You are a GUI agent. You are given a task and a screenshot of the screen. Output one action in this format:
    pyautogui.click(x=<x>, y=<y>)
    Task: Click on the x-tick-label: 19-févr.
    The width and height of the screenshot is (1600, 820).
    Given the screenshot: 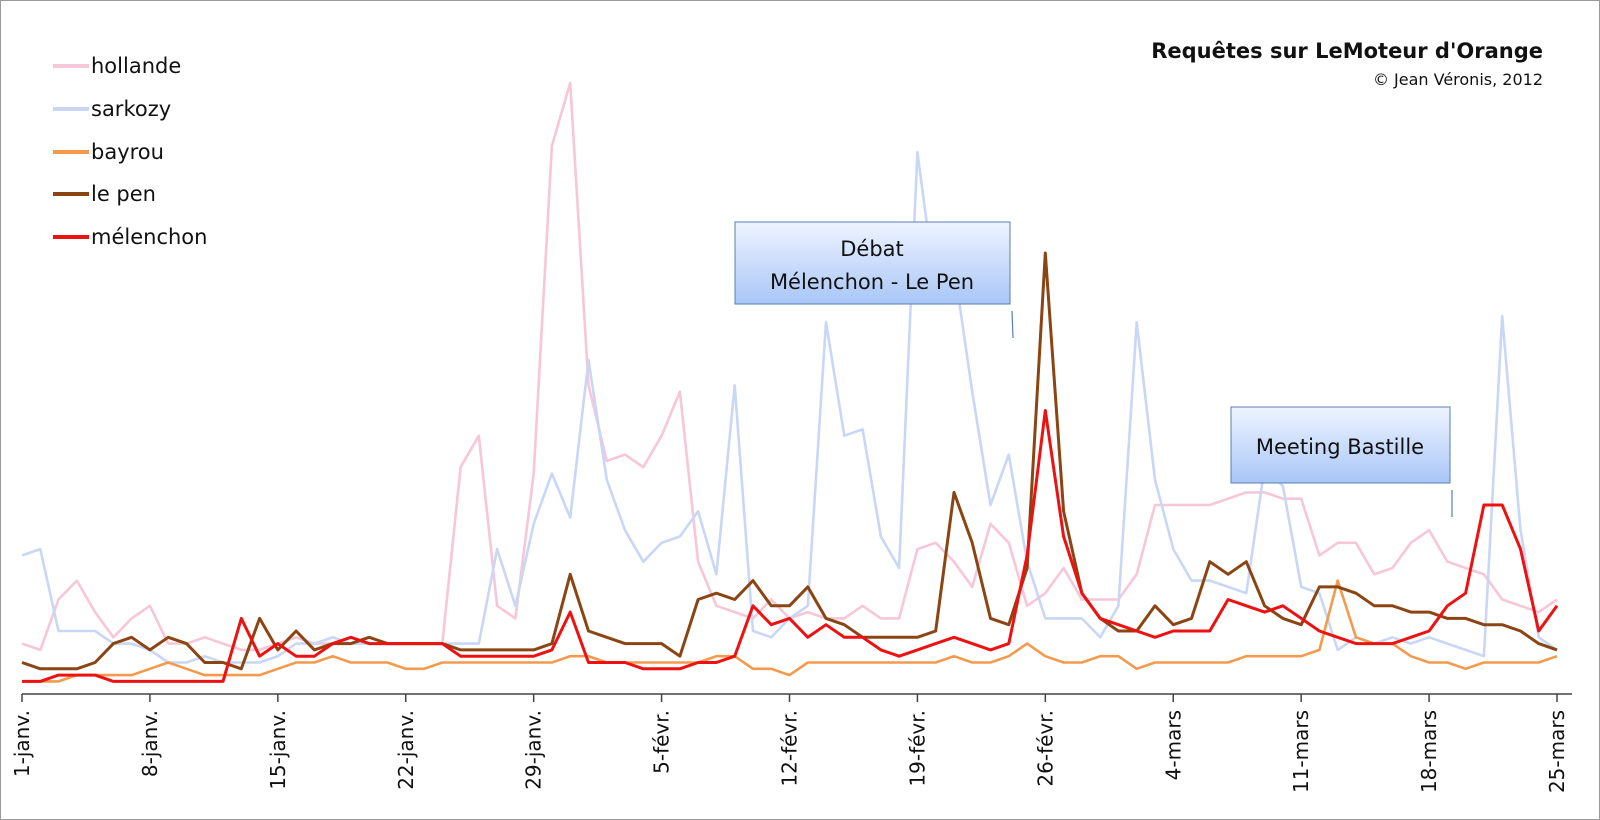 What is the action you would take?
    pyautogui.click(x=917, y=748)
    